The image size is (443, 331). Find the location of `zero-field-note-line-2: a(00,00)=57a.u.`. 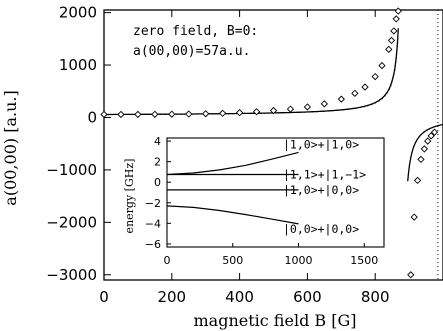

zero-field-note-line-2: a(00,00)=57a.u. is located at coordinates (191, 51).